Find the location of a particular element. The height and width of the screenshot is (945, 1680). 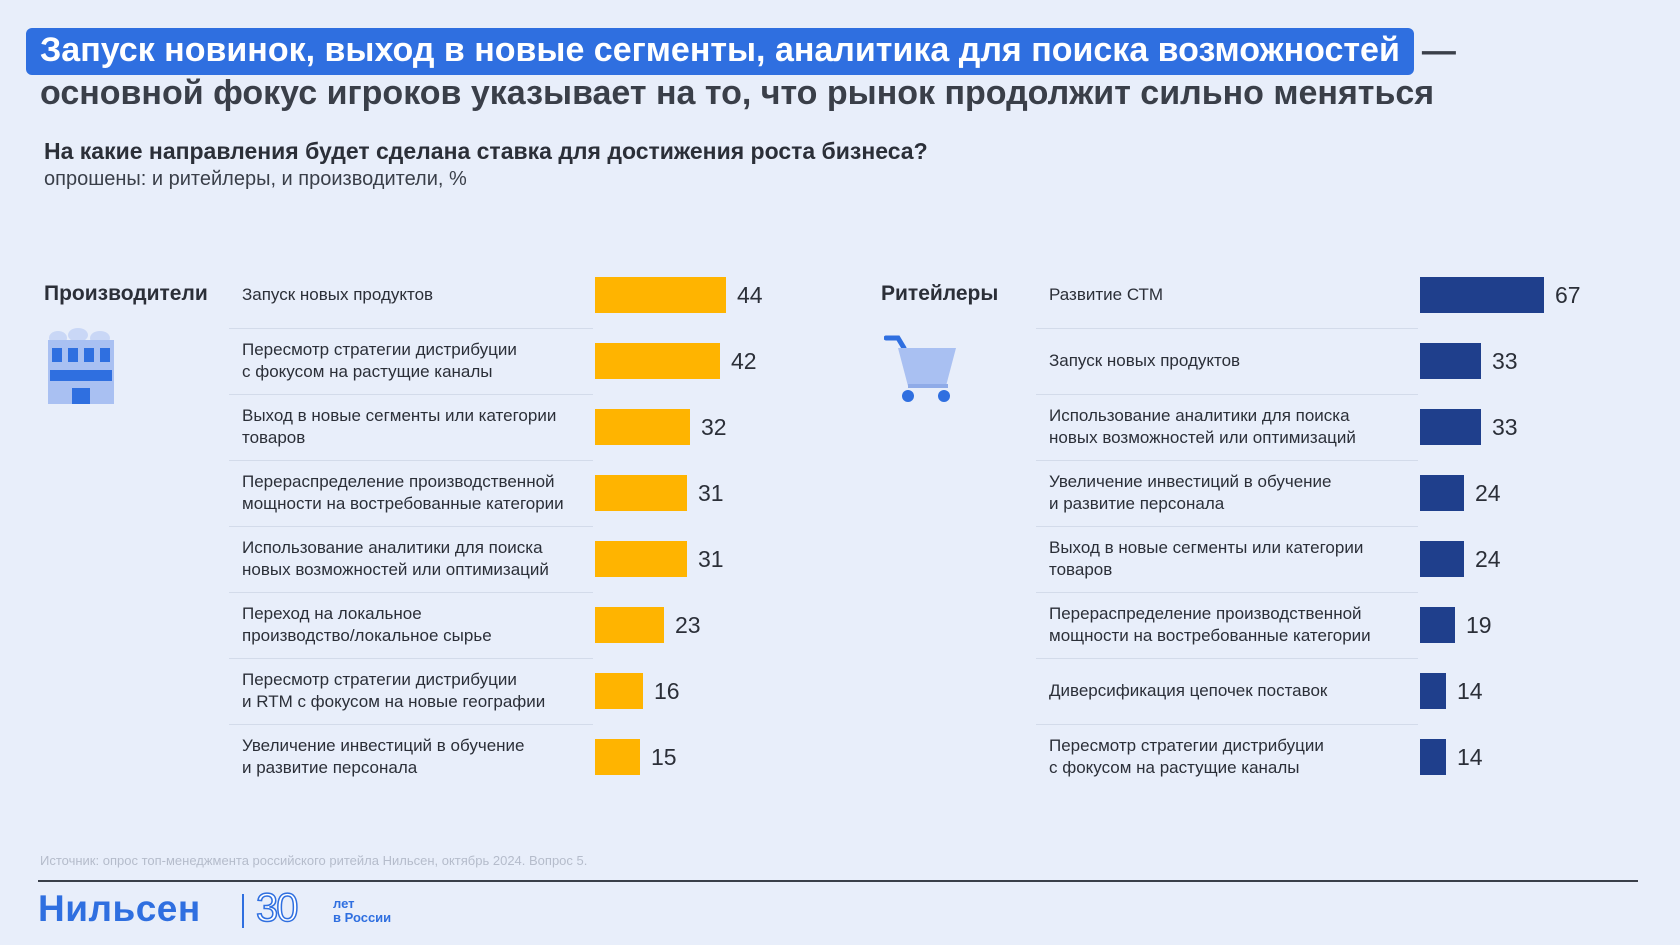

shopping-cart-icon is located at coordinates (920, 368).